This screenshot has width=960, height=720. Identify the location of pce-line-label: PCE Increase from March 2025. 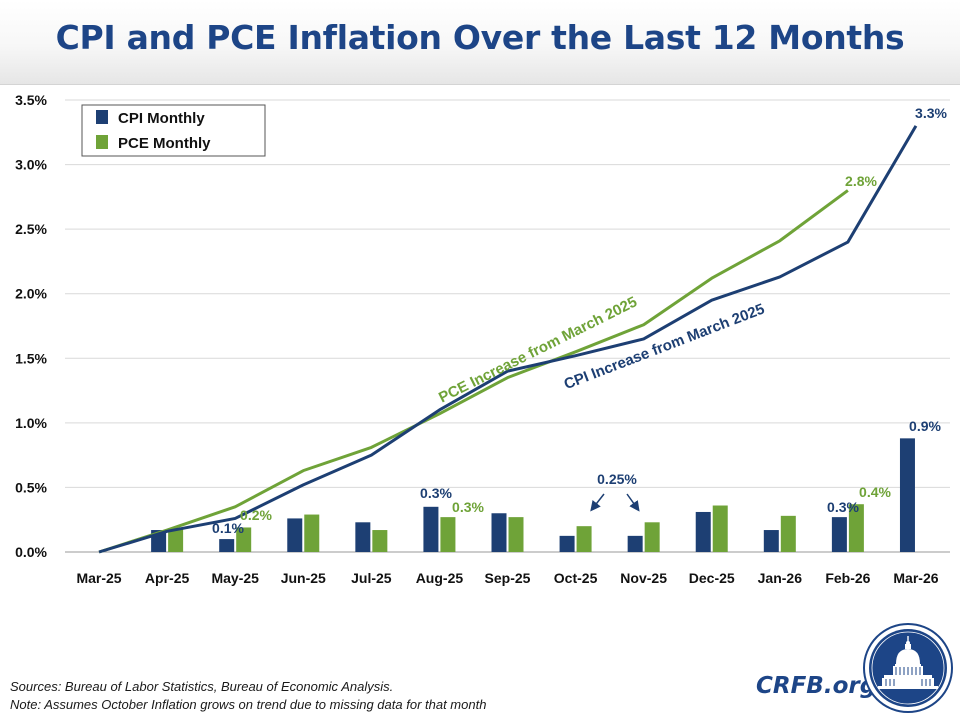
(538, 349).